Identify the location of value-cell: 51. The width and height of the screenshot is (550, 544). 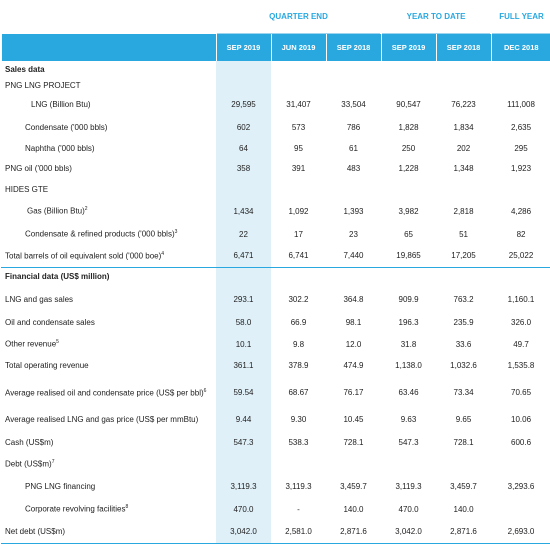
(463, 234).